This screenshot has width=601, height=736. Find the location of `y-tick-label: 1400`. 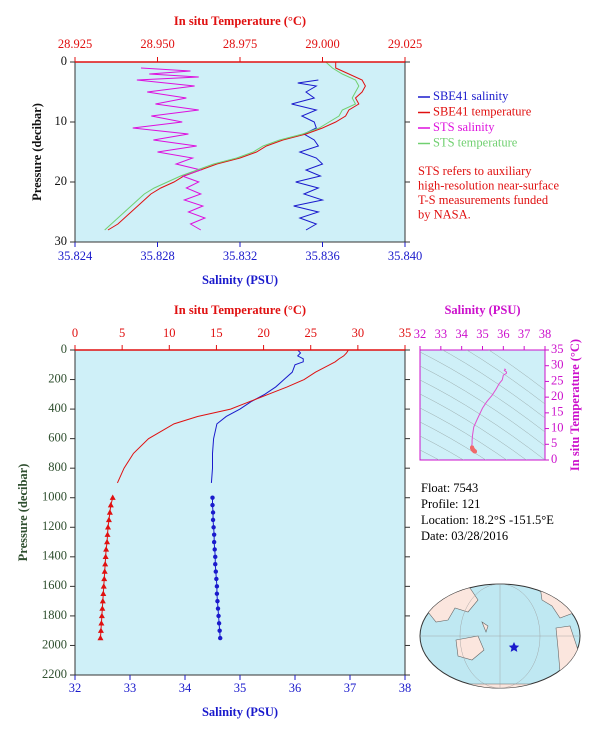

y-tick-label: 1400 is located at coordinates (54, 556).